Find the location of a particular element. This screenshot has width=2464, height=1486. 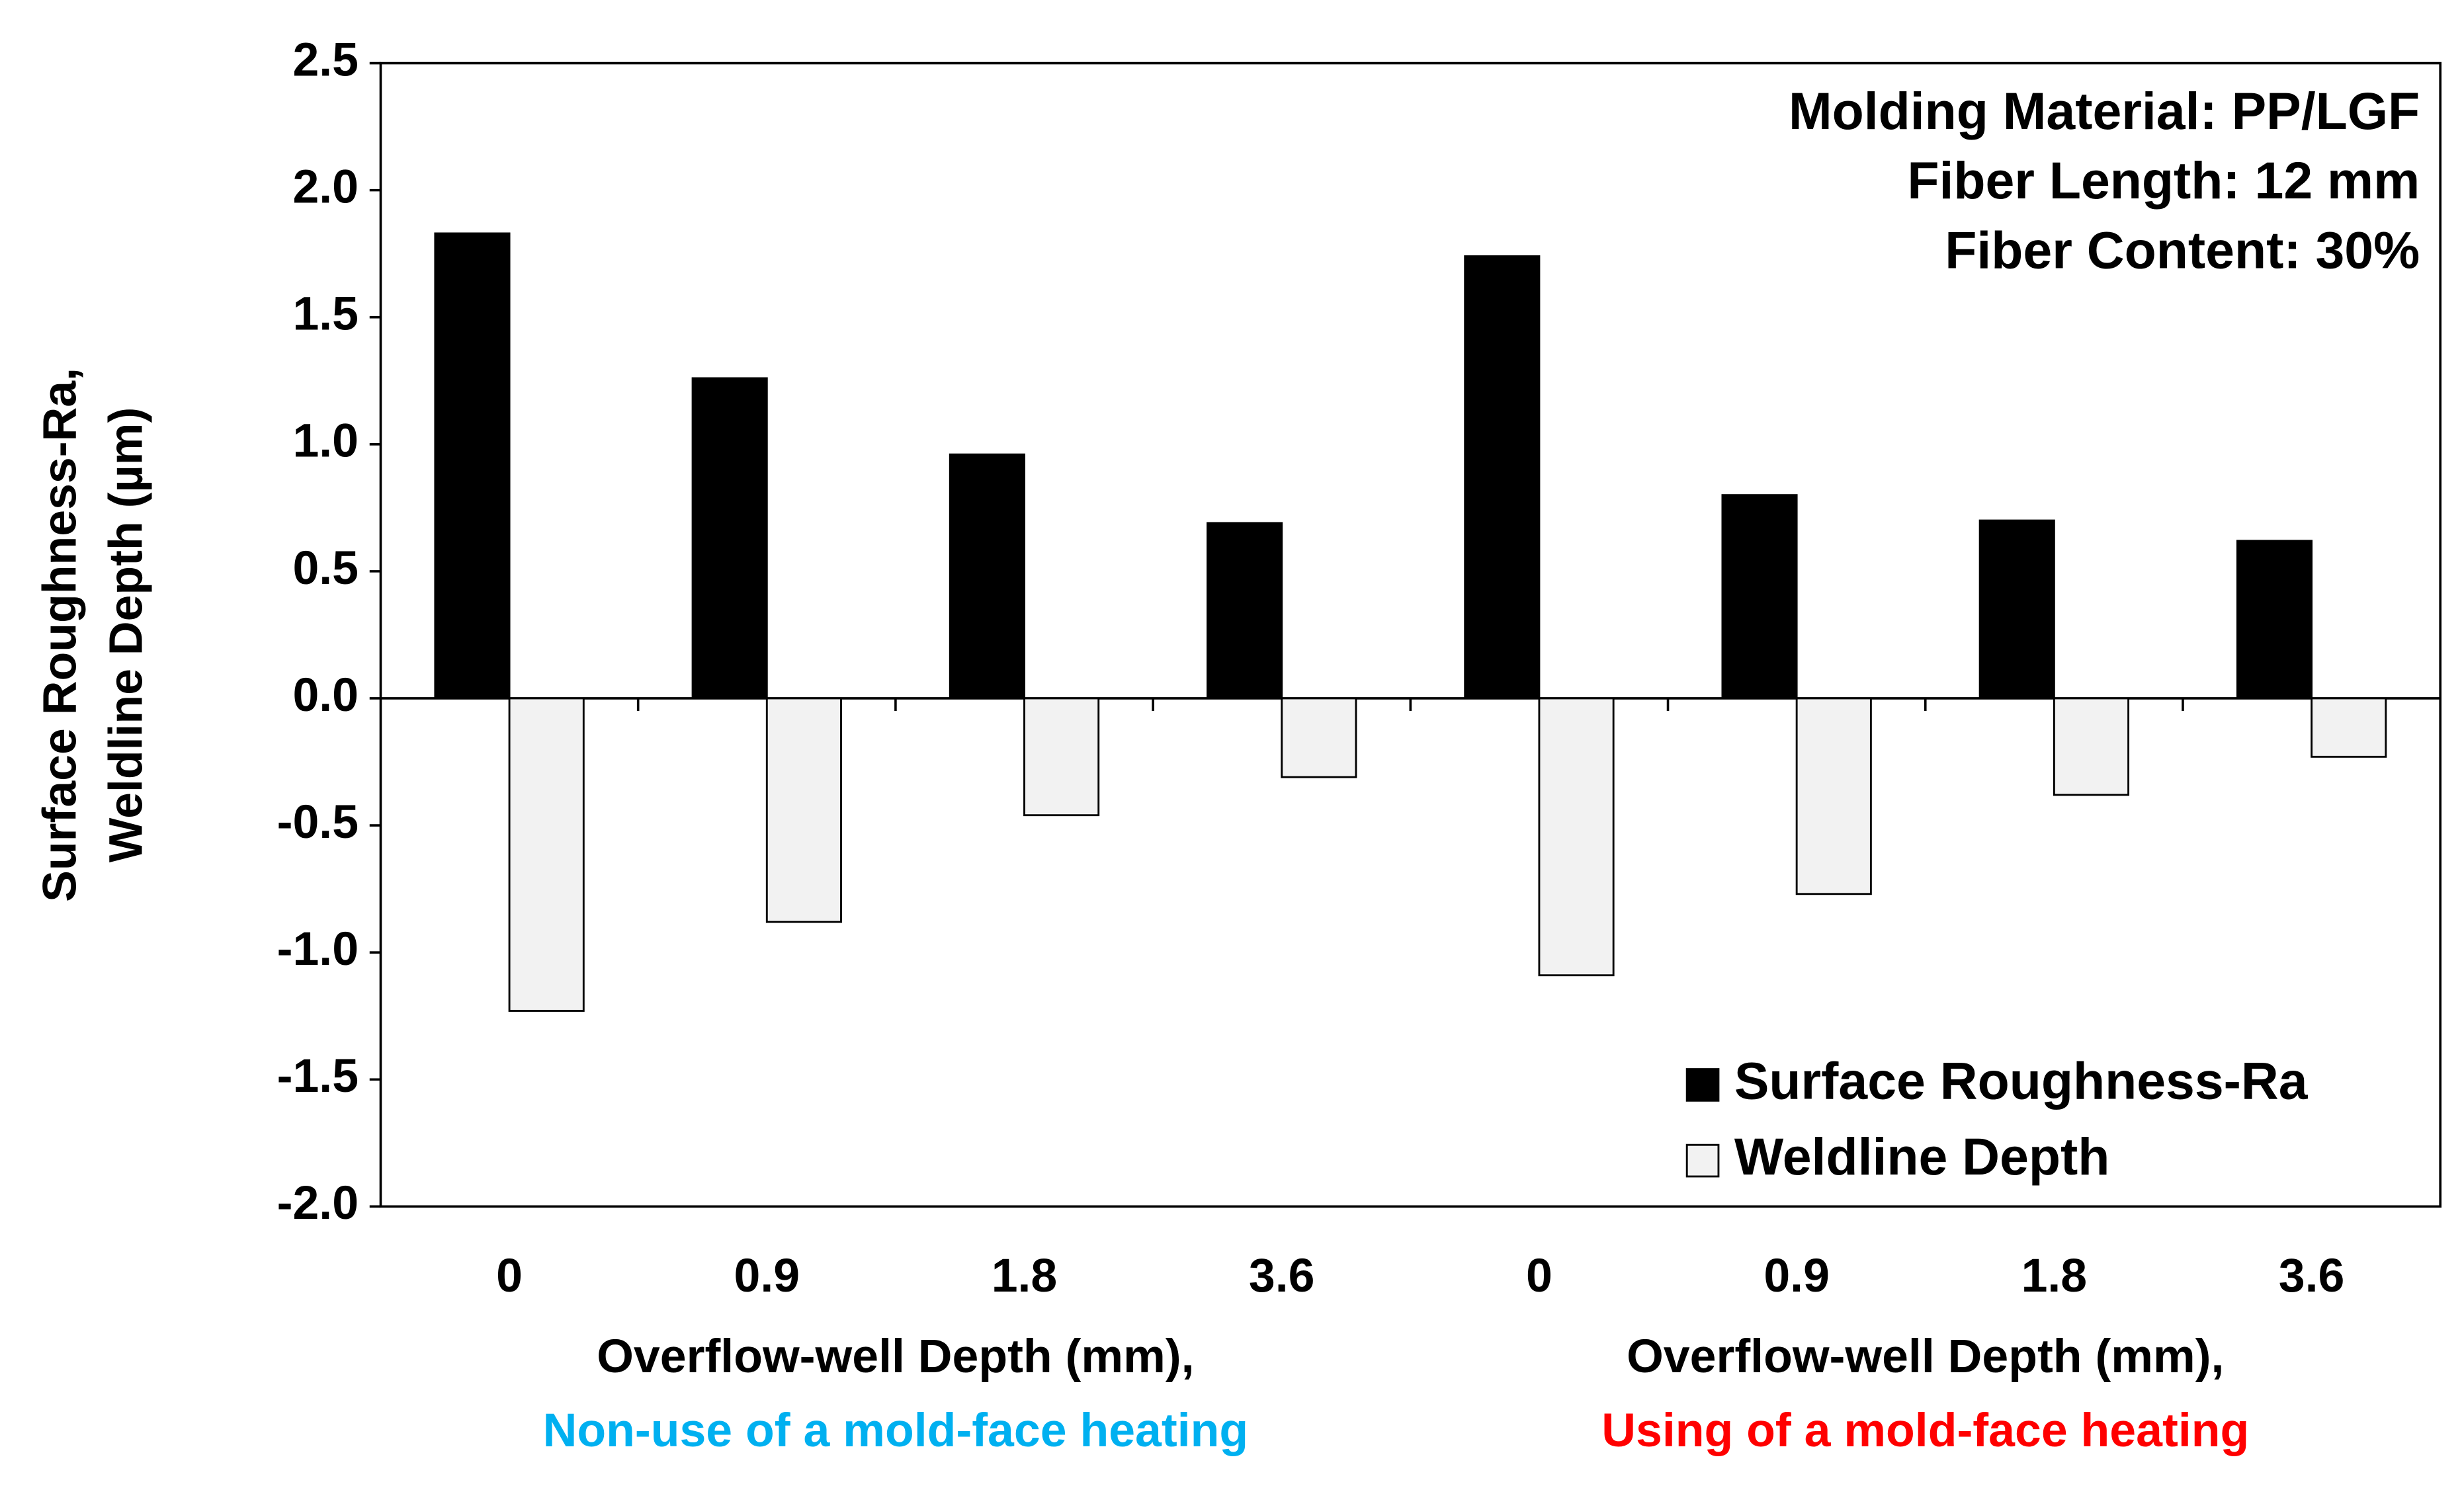

y-tick-label: 2.5 is located at coordinates (325, 60).